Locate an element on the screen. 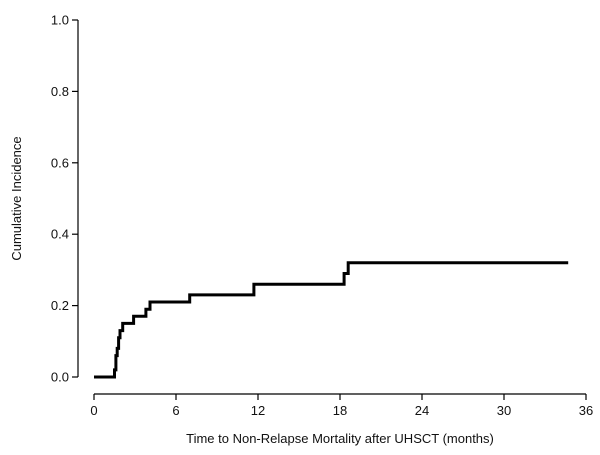 This screenshot has width=600, height=455. y-tick-label: 0.4 is located at coordinates (60, 234).